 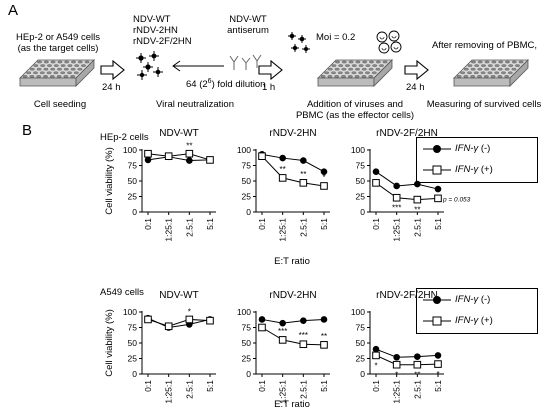 I want to click on plate-side, so click(x=85, y=73).